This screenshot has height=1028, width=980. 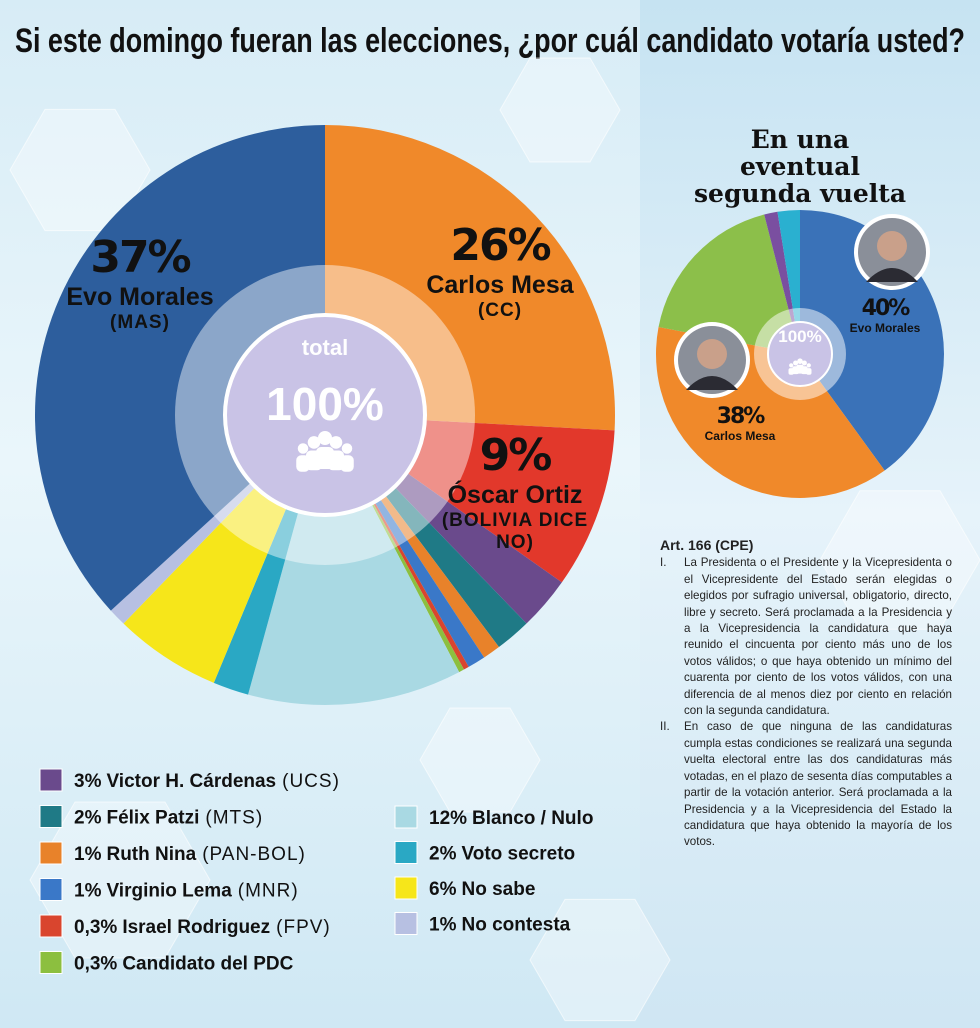 What do you see at coordinates (500, 245) in the screenshot?
I see `slice-value: 26%` at bounding box center [500, 245].